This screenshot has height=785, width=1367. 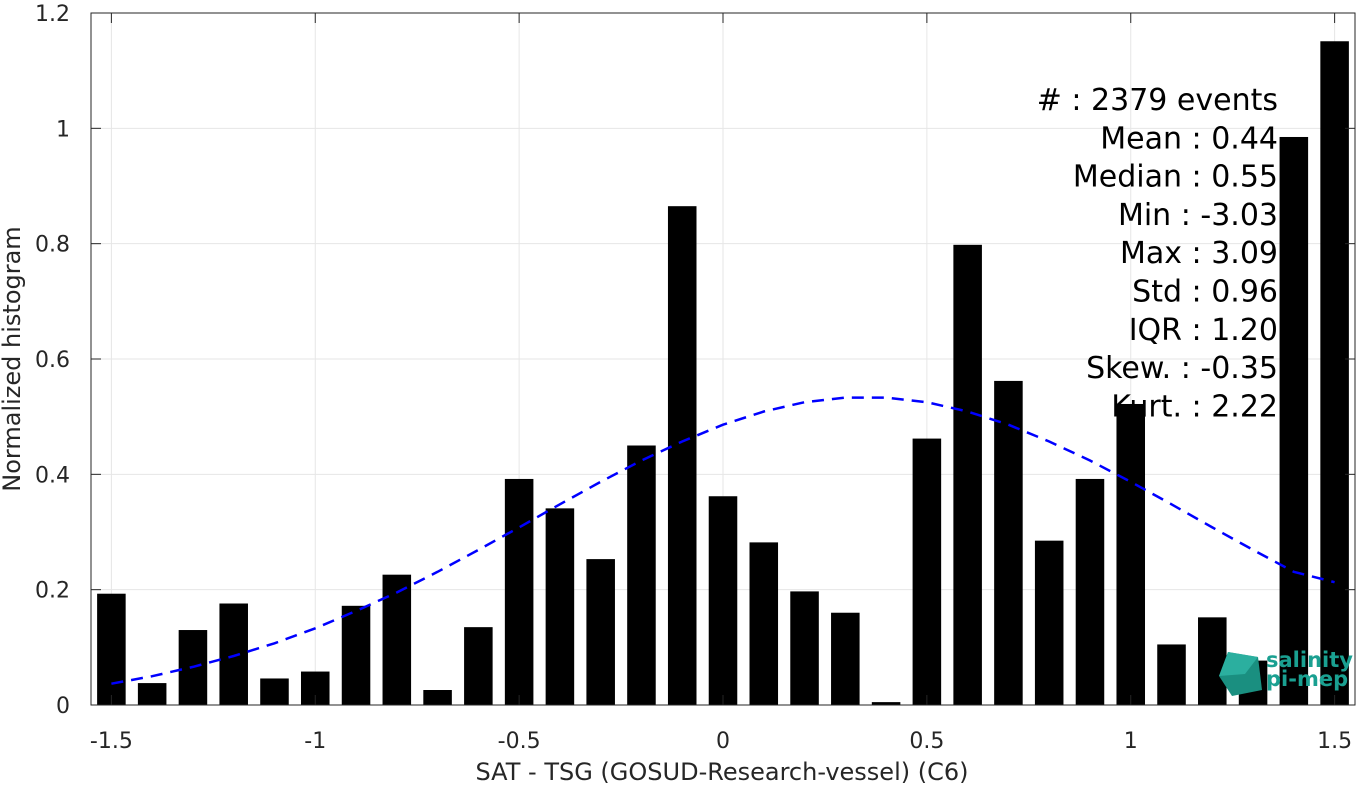 I want to click on y-tick-label: 0.4, so click(x=52, y=475).